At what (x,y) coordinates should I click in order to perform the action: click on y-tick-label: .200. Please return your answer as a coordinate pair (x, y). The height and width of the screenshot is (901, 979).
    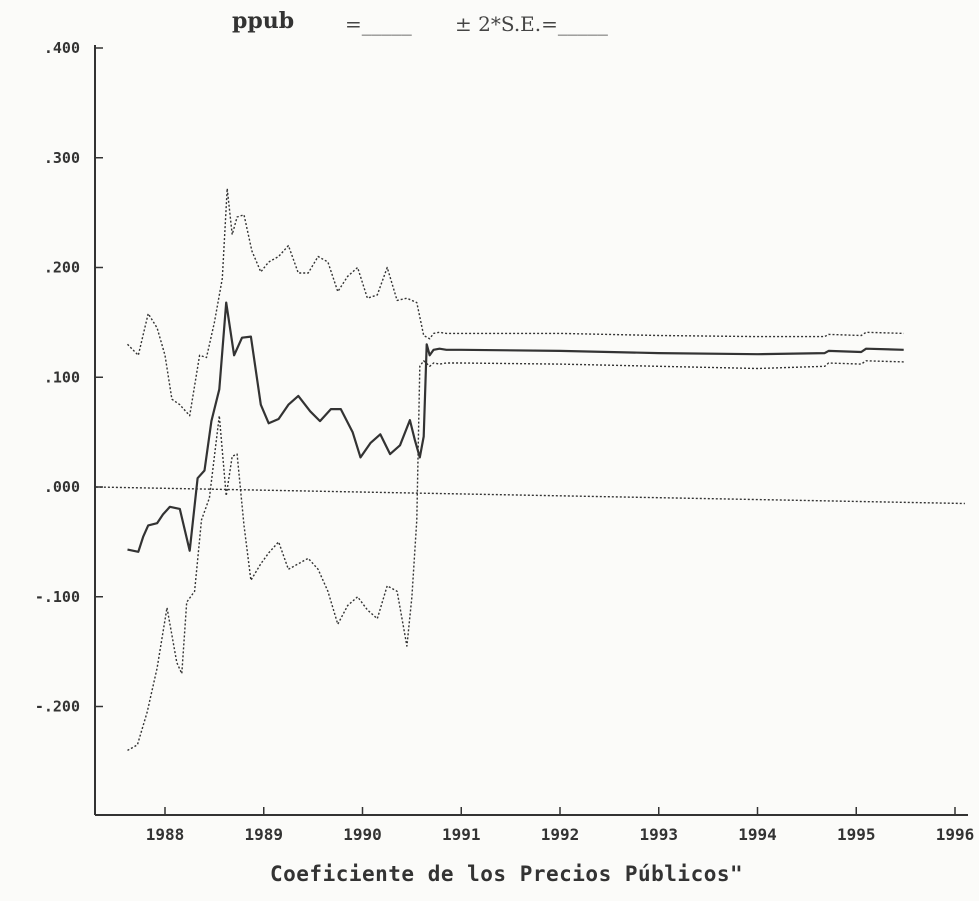
    Looking at the image, I should click on (62, 268).